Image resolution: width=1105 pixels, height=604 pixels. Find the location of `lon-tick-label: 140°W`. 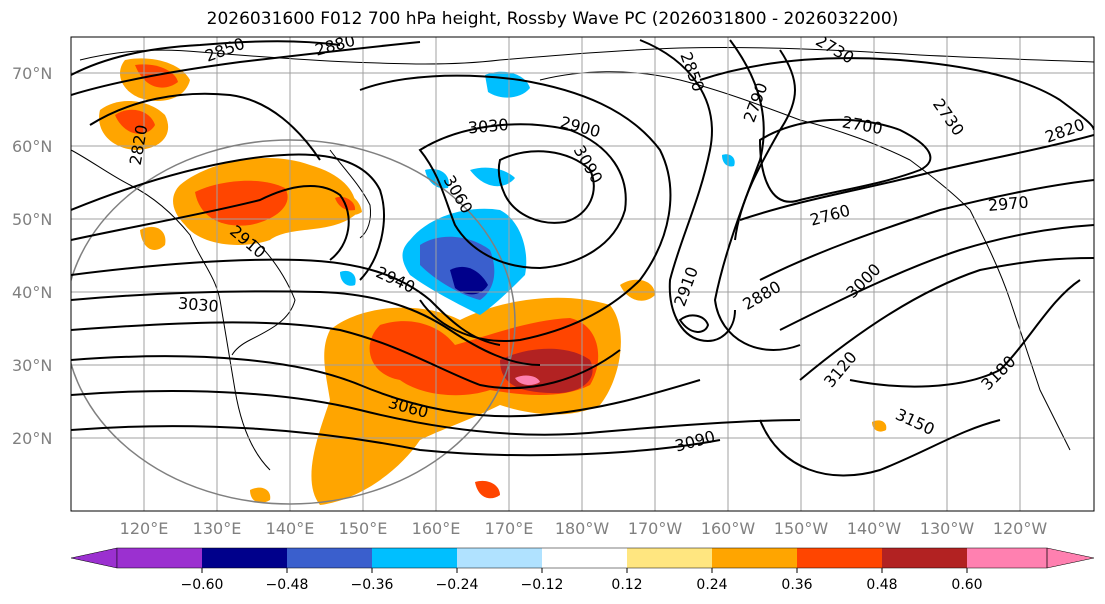

lon-tick-label: 140°W is located at coordinates (874, 528).